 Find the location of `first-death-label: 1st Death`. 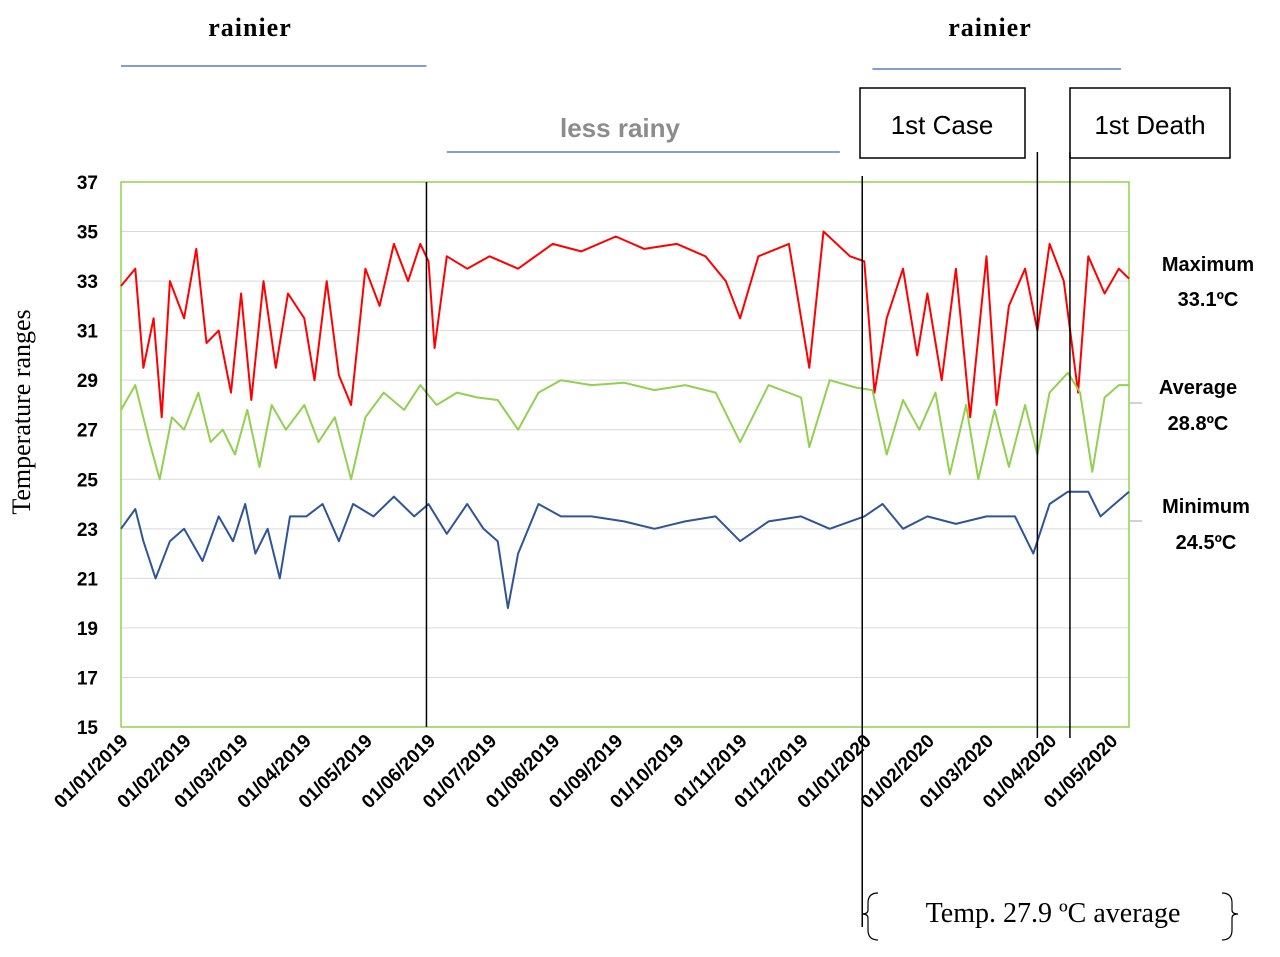

first-death-label: 1st Death is located at coordinates (1149, 125).